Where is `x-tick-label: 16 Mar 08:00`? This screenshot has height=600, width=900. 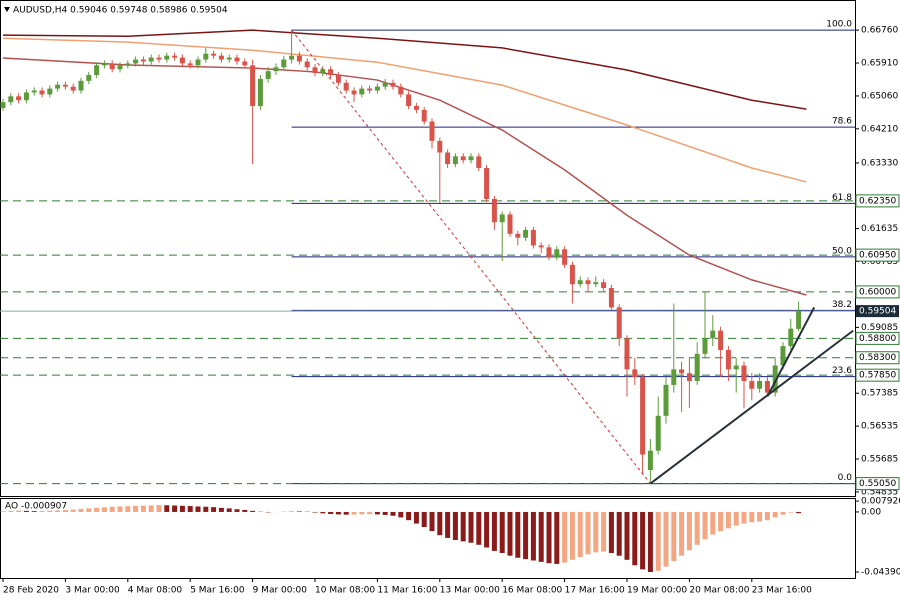
x-tick-label: 16 Mar 08:00 is located at coordinates (532, 591).